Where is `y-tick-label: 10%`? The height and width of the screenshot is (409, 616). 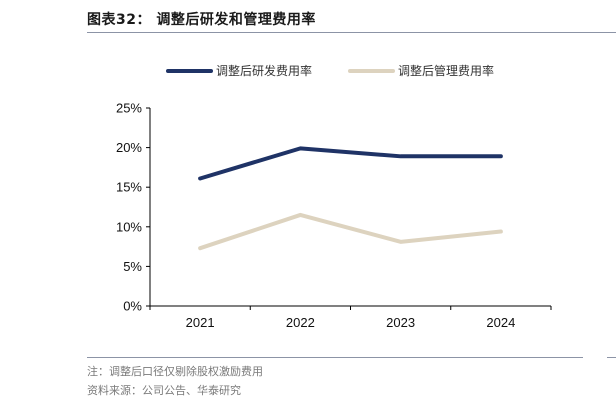 y-tick-label: 10% is located at coordinates (129, 226).